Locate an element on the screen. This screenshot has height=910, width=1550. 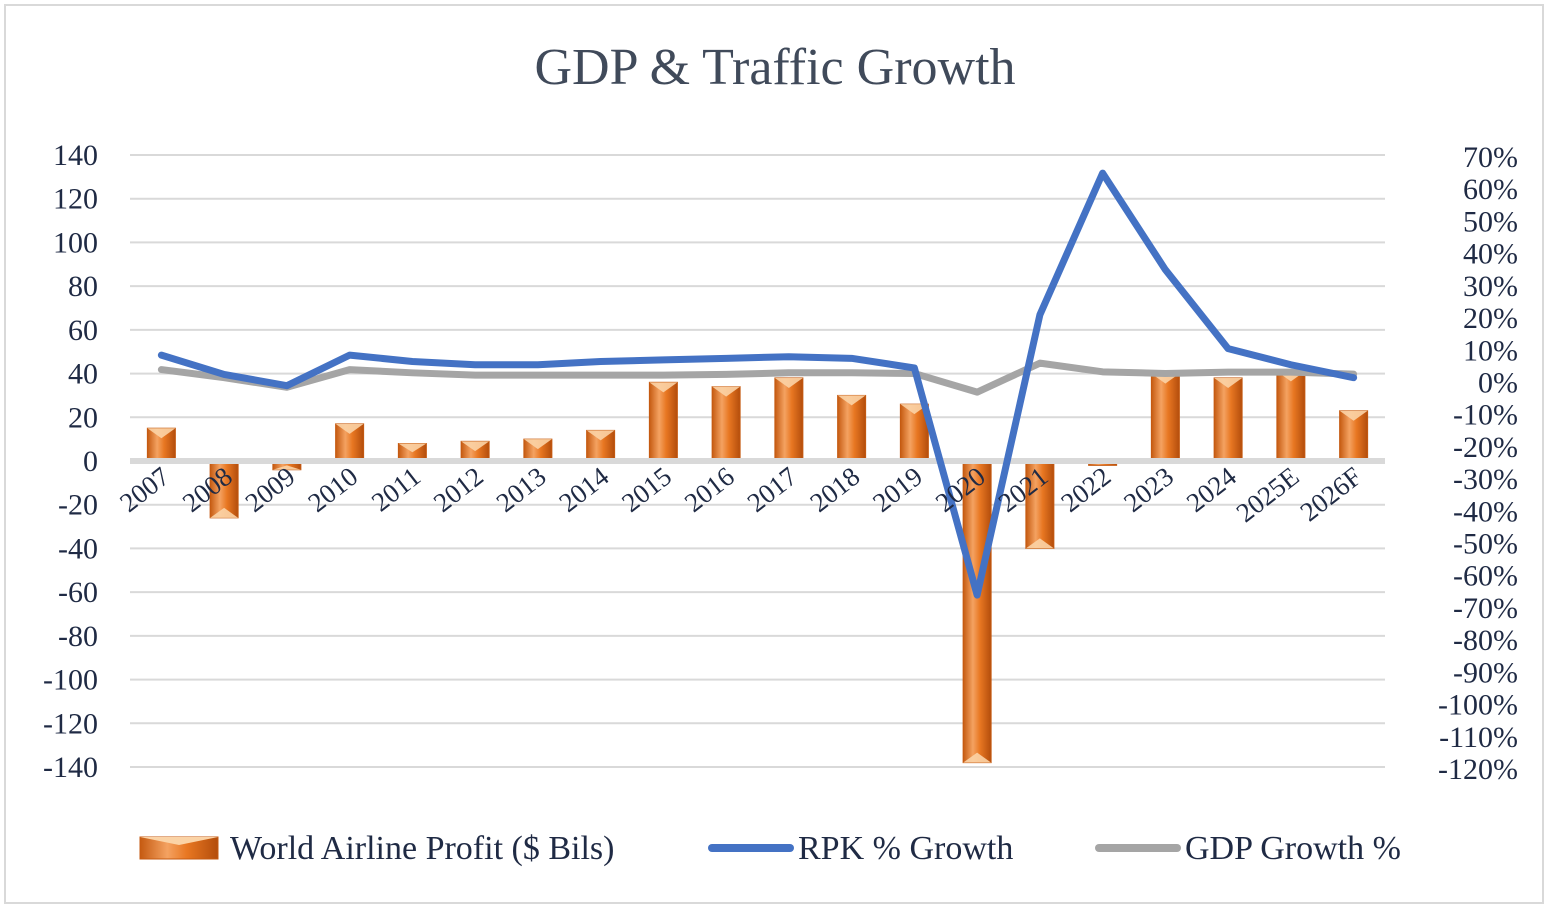
left-tick-label: -40 is located at coordinates (78, 548).